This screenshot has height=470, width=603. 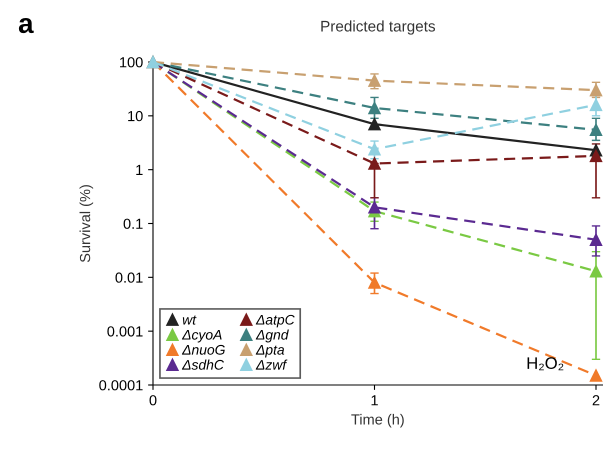 I want to click on chart-title: Predicted targets, so click(x=378, y=27).